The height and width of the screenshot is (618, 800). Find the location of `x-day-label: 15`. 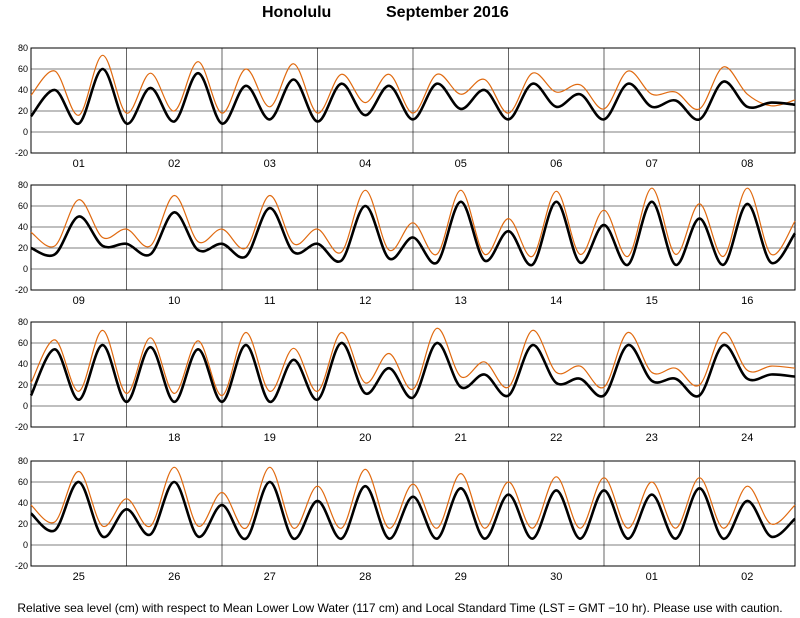

x-day-label: 15 is located at coordinates (652, 301).